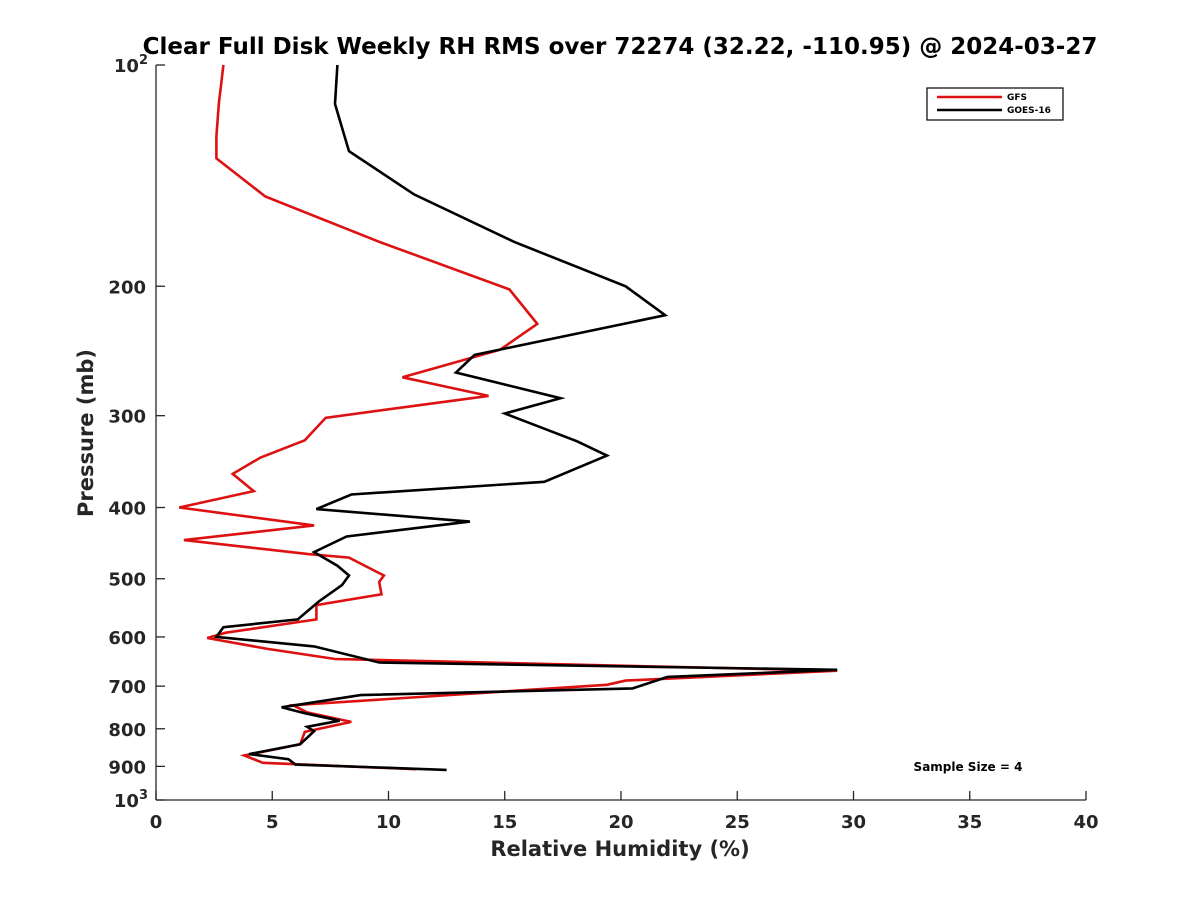 This screenshot has width=1200, height=900. What do you see at coordinates (131, 800) in the screenshot?
I see `y-tick-label: 10³` at bounding box center [131, 800].